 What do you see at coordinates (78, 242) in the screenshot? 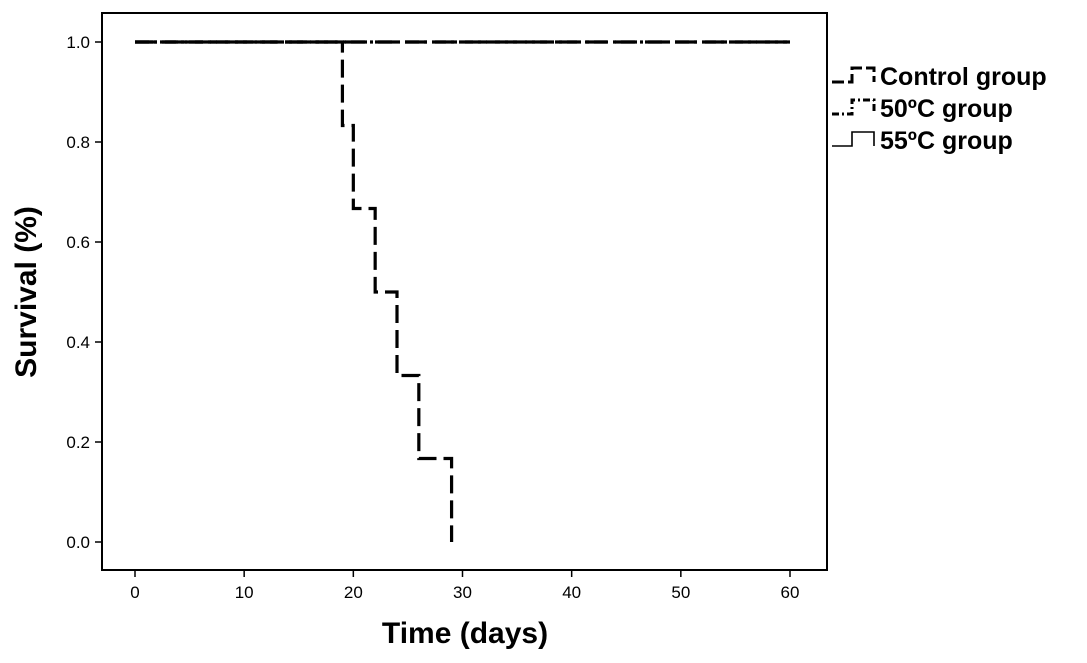
I see `y-tick-label: 0.6` at bounding box center [78, 242].